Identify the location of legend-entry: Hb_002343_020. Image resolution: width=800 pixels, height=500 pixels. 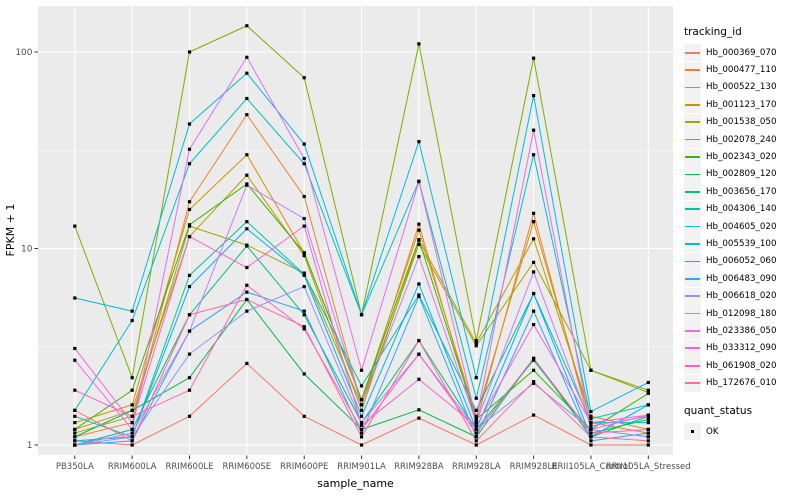
(741, 157).